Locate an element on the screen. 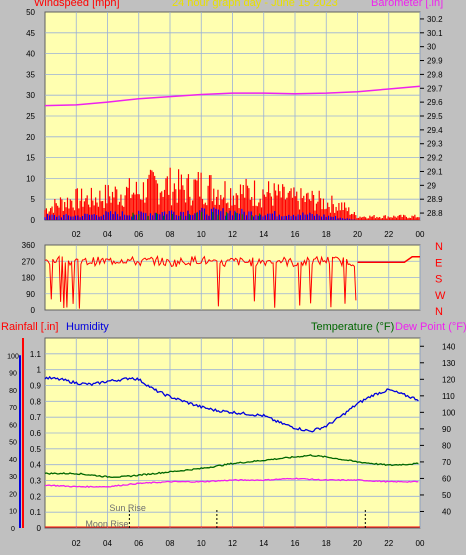  humidity-tick-label: 50 is located at coordinates (13, 443).